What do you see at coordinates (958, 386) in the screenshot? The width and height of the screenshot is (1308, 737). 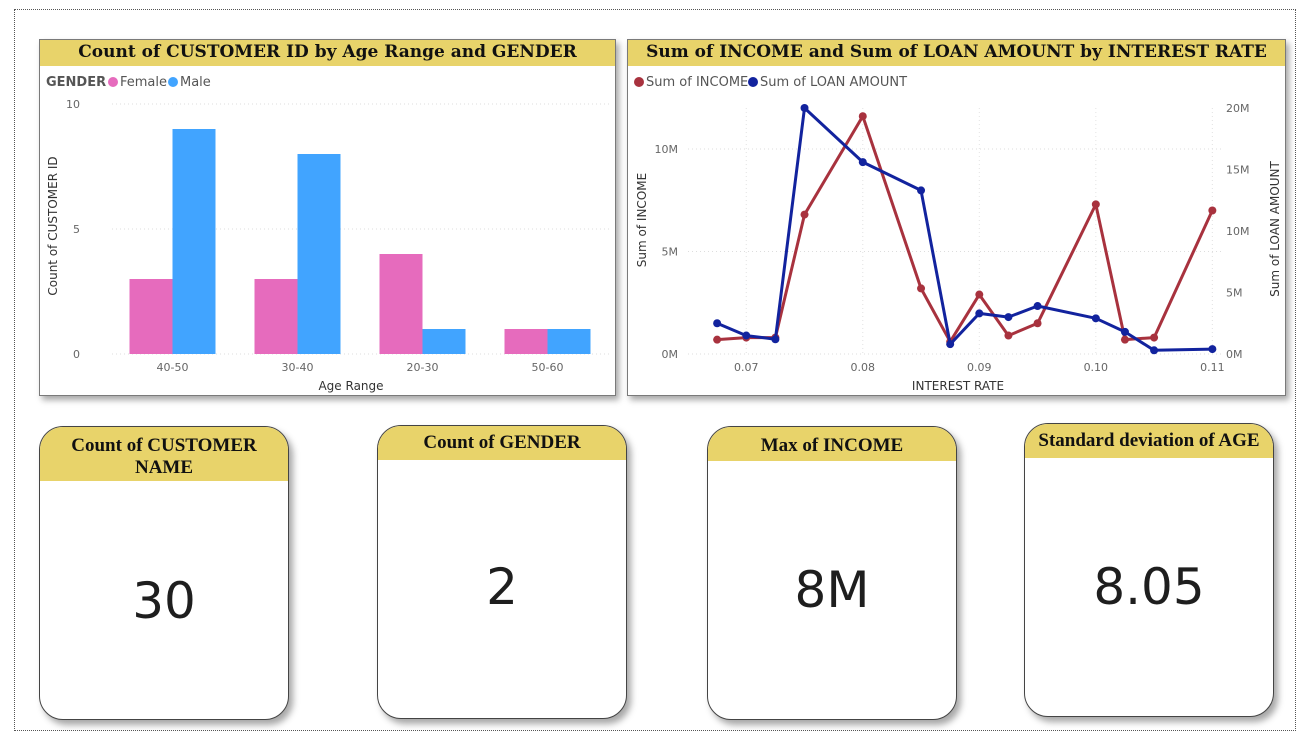 I see `x-axis-title: INTEREST RATE` at bounding box center [958, 386].